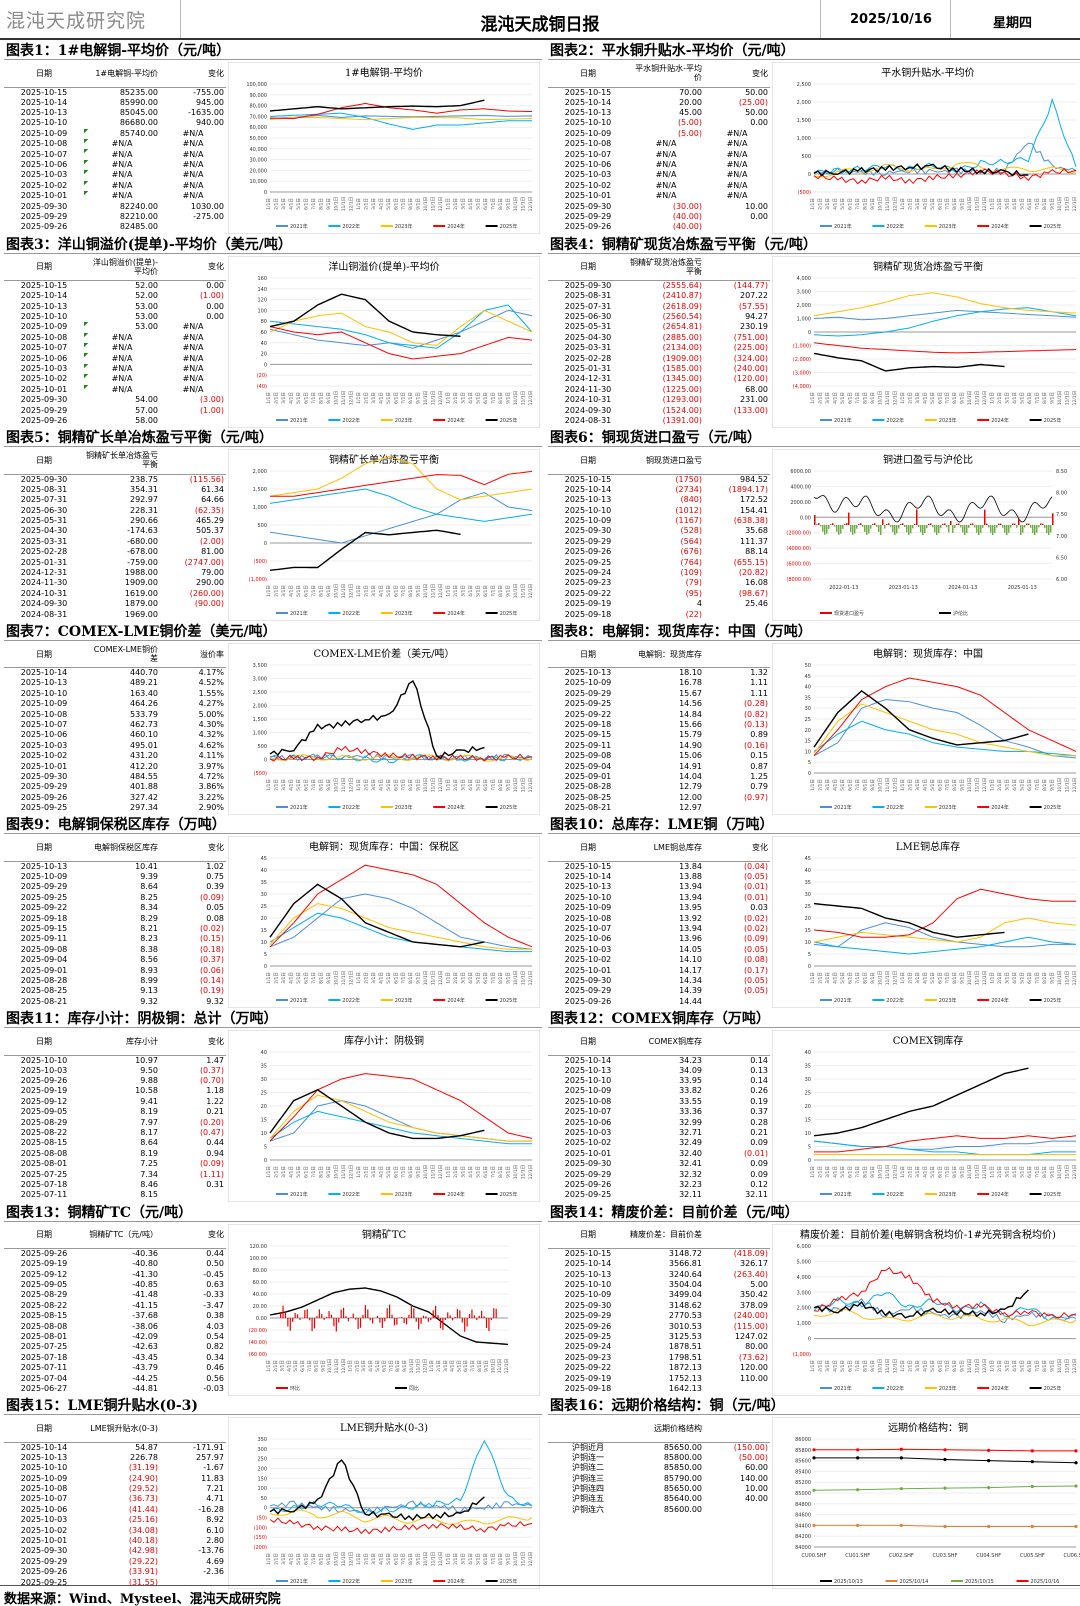 The height and width of the screenshot is (1606, 1080). Describe the element at coordinates (145, 1295) in the screenshot. I see `table-cell: -41.48` at that location.